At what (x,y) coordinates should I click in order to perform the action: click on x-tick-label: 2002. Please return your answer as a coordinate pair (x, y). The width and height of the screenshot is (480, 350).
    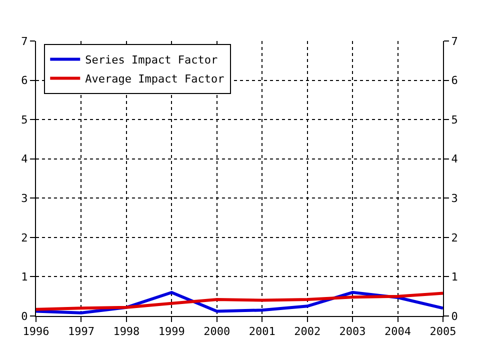
    Looking at the image, I should click on (307, 331).